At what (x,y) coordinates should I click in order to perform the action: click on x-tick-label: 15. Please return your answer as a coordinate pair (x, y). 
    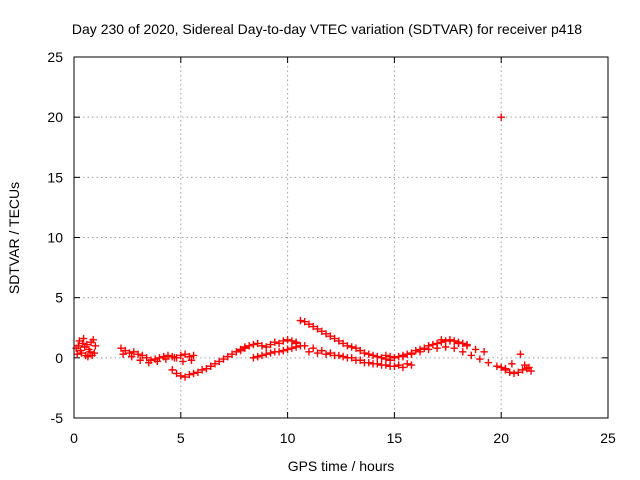
    Looking at the image, I should click on (395, 438).